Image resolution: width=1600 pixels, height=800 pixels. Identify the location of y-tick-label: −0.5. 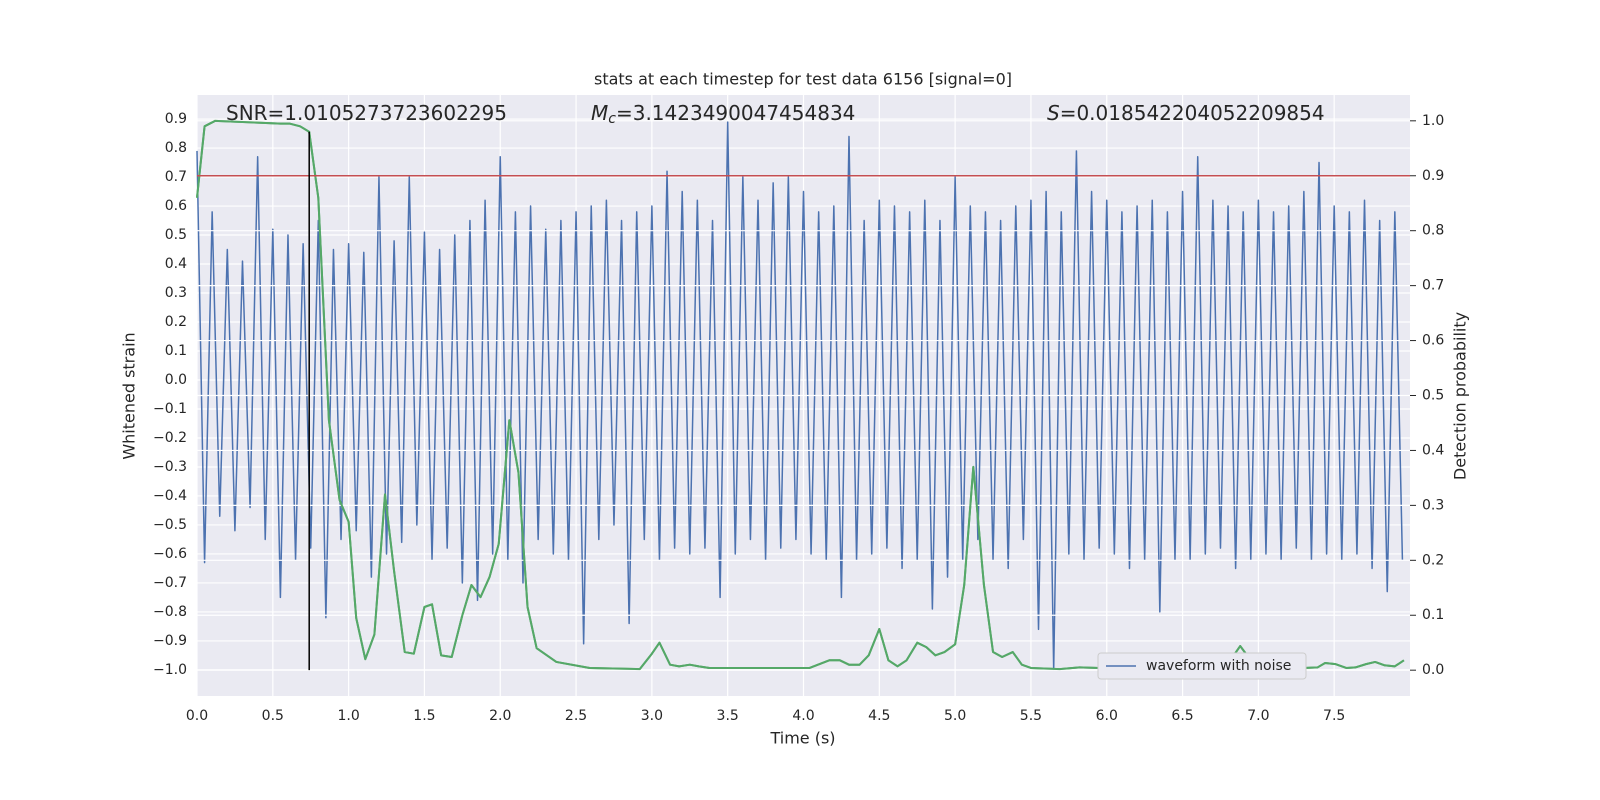
(170, 525).